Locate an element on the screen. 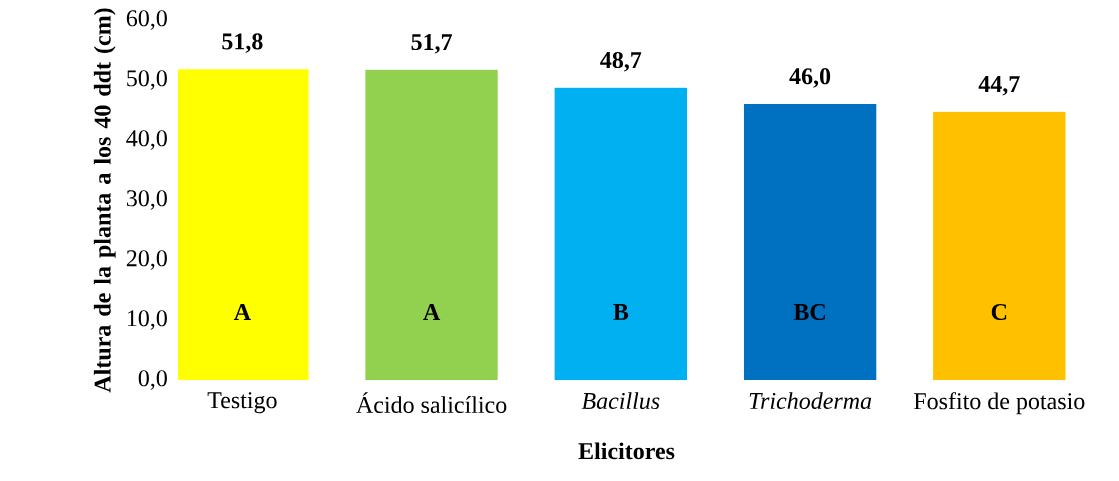 The height and width of the screenshot is (481, 1119). y-tick-label: 60,0 is located at coordinates (146, 20).